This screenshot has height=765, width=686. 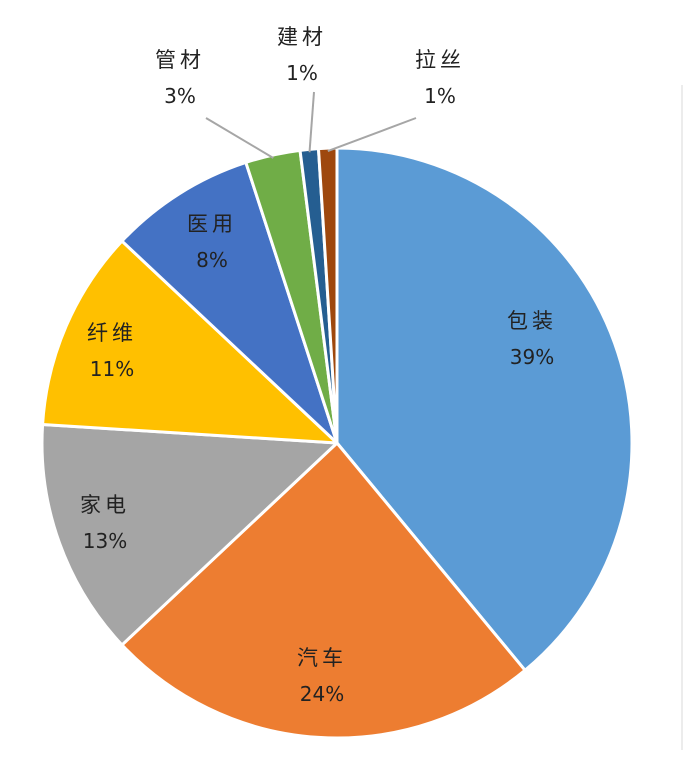 What do you see at coordinates (105, 541) in the screenshot?
I see `slice-label-value-3: 13%` at bounding box center [105, 541].